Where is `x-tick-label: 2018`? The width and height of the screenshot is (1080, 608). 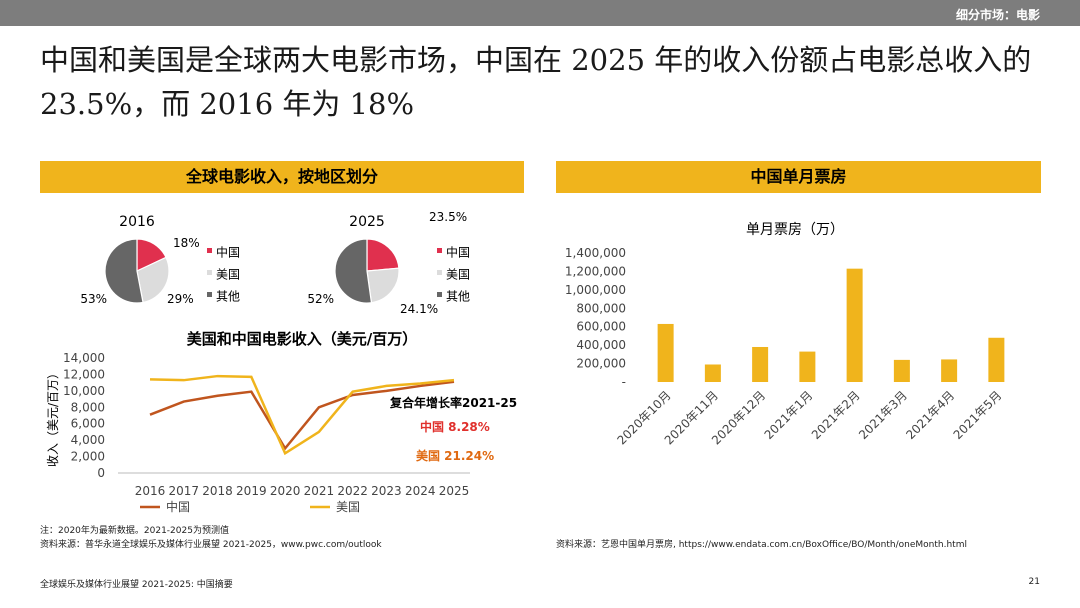 x-tick-label: 2018 is located at coordinates (217, 491).